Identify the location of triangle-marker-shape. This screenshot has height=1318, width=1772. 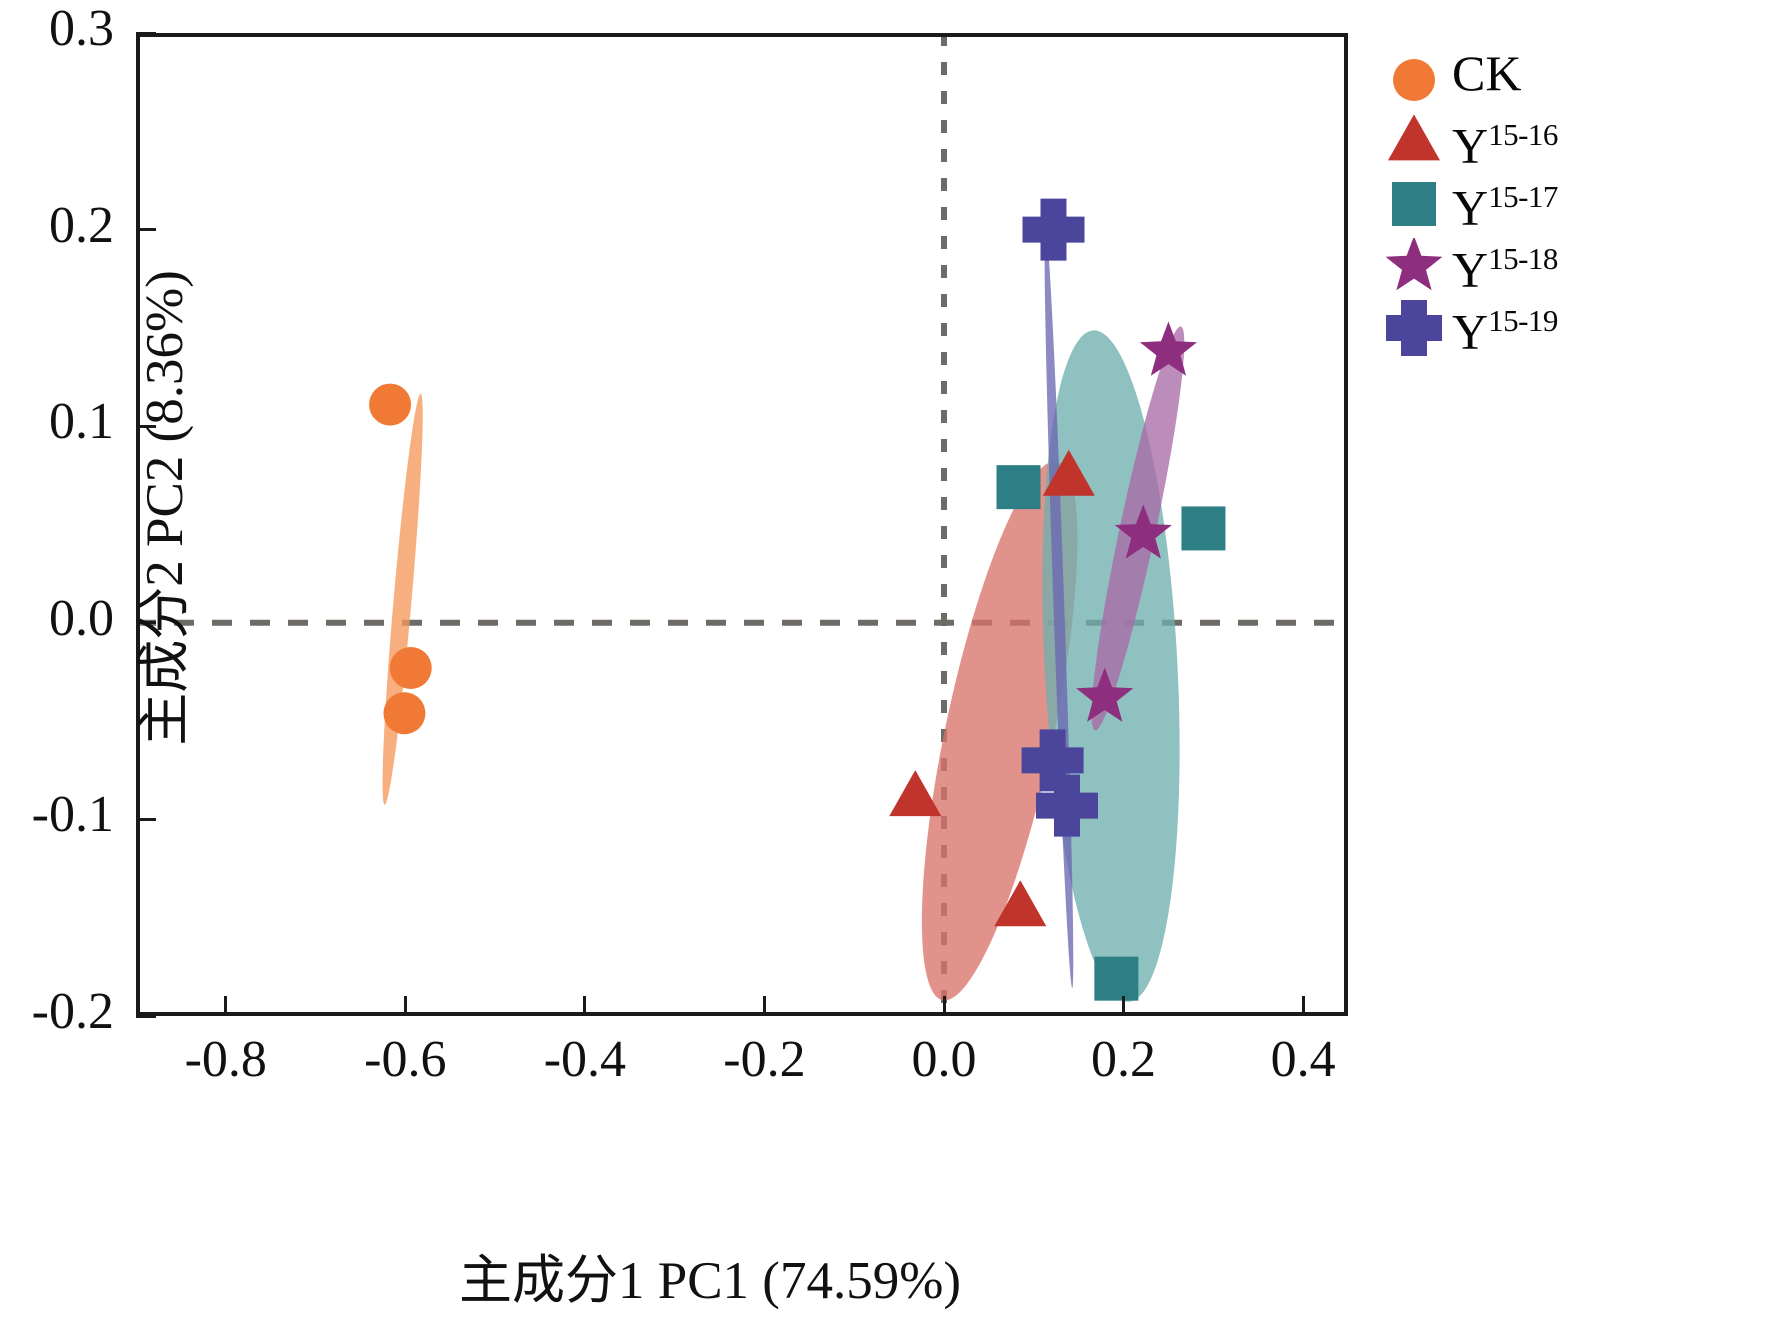
(1414, 137).